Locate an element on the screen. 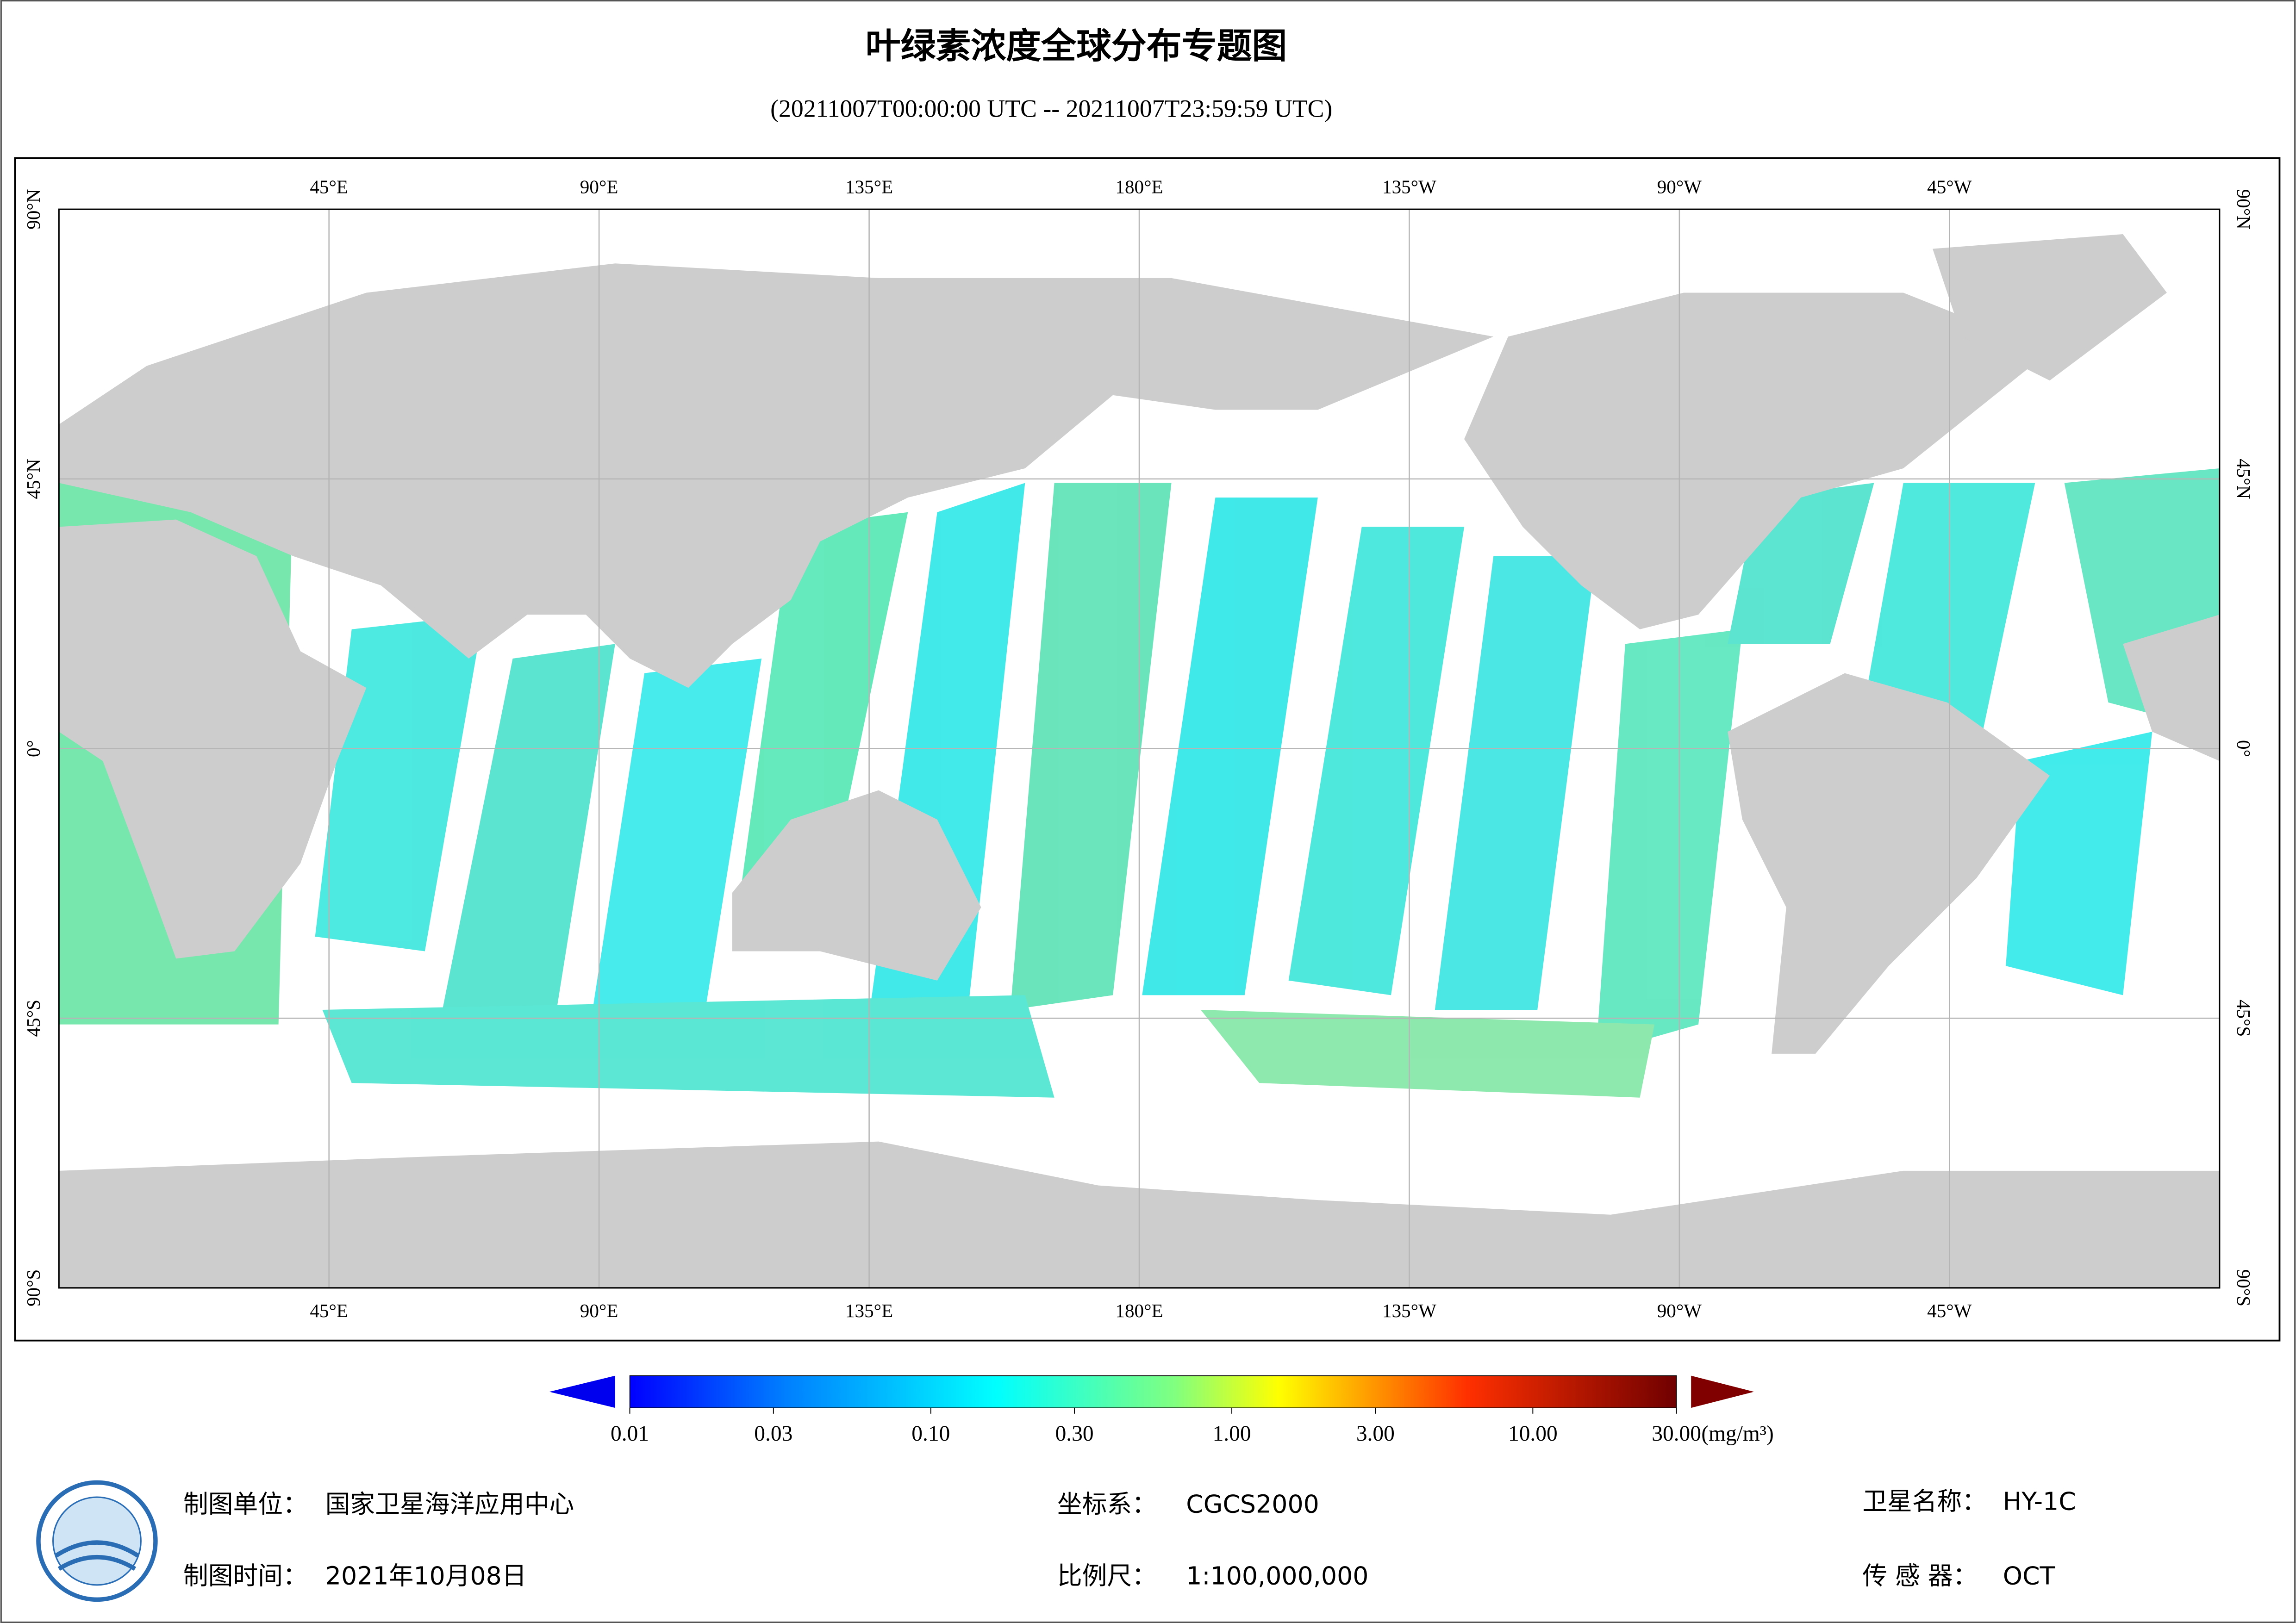 The width and height of the screenshot is (2296, 1623). colorbar-tick-label: 30.00 is located at coordinates (1676, 1434).